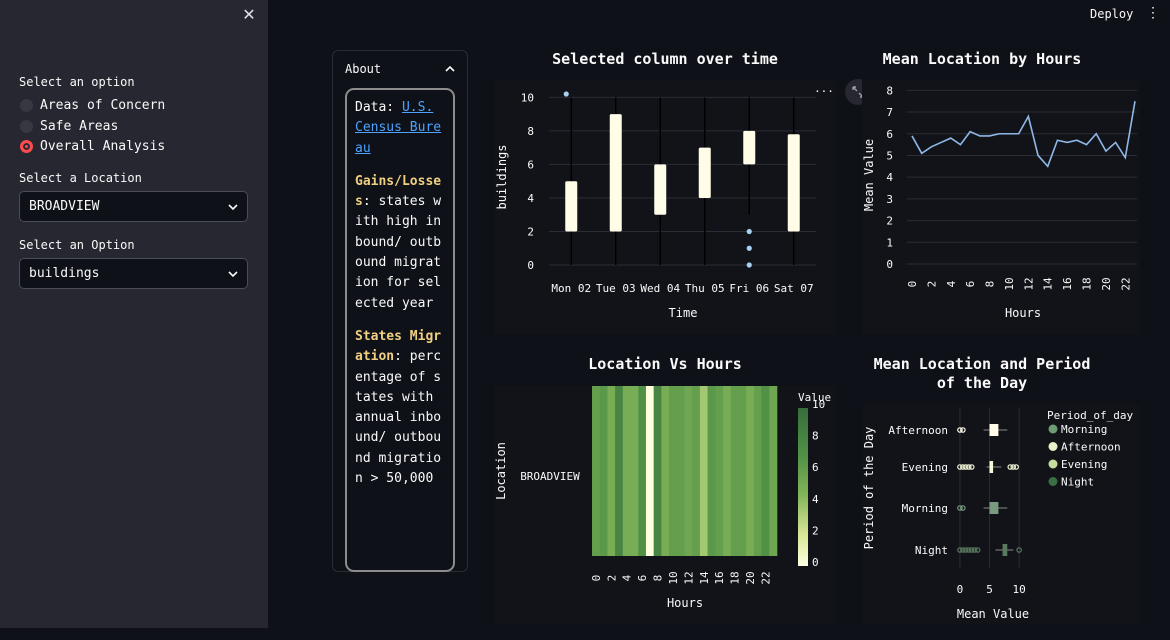 Image resolution: width=1170 pixels, height=640 pixels. I want to click on box-Sat 07, so click(793, 183).